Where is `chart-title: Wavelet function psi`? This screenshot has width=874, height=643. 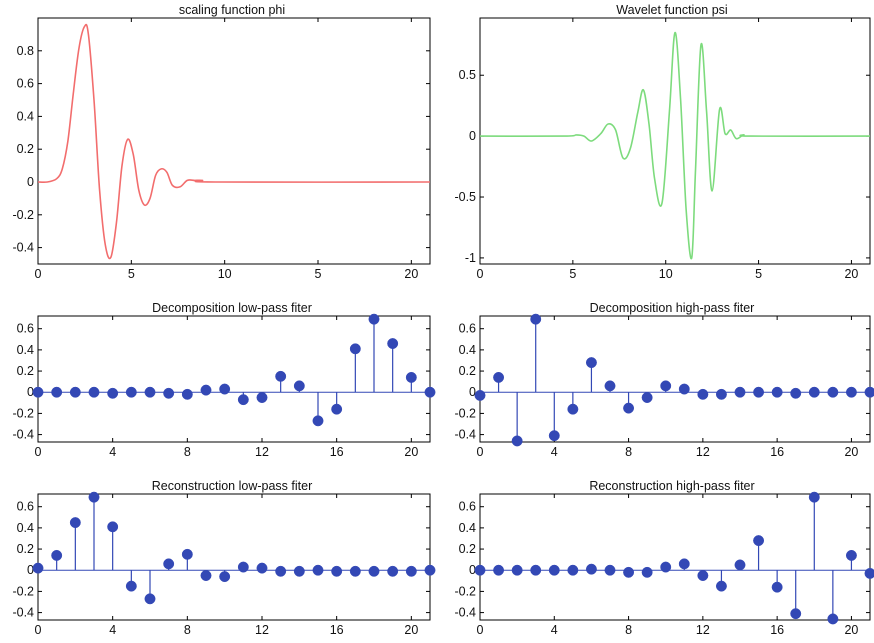 chart-title: Wavelet function psi is located at coordinates (671, 10).